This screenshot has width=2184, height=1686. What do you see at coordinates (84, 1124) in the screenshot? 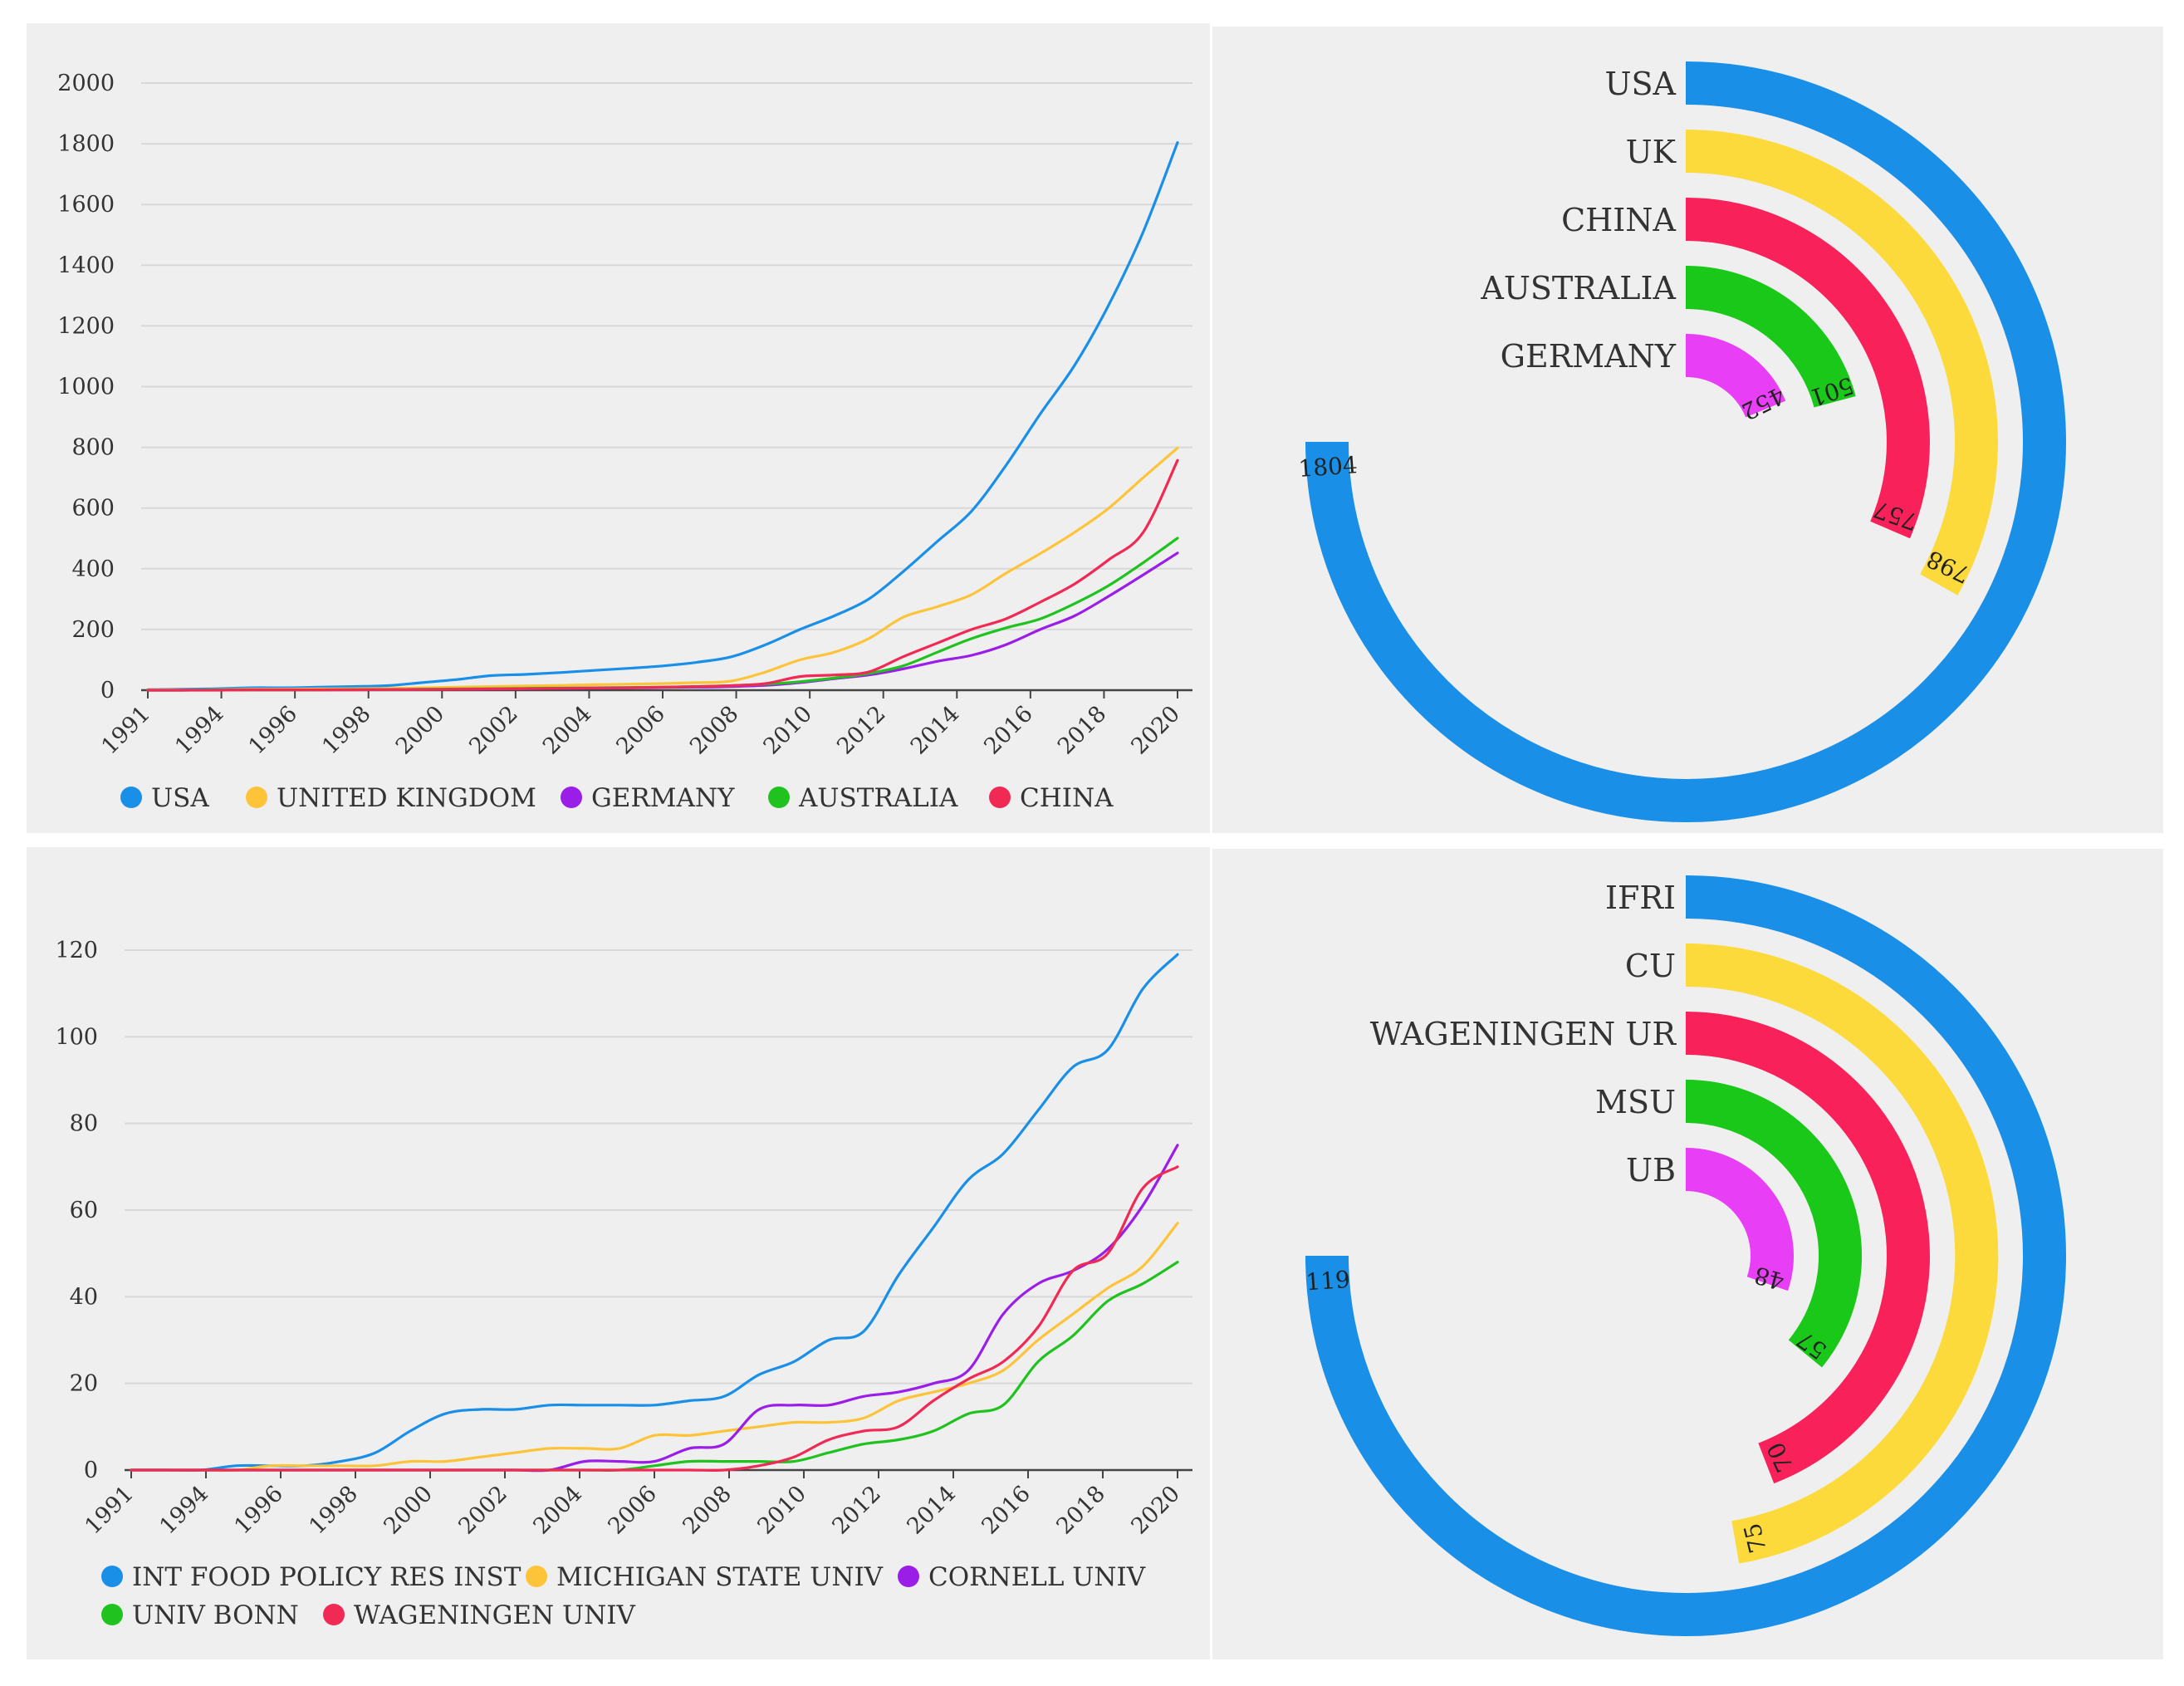
I see `y-tick-label: 80` at bounding box center [84, 1124].